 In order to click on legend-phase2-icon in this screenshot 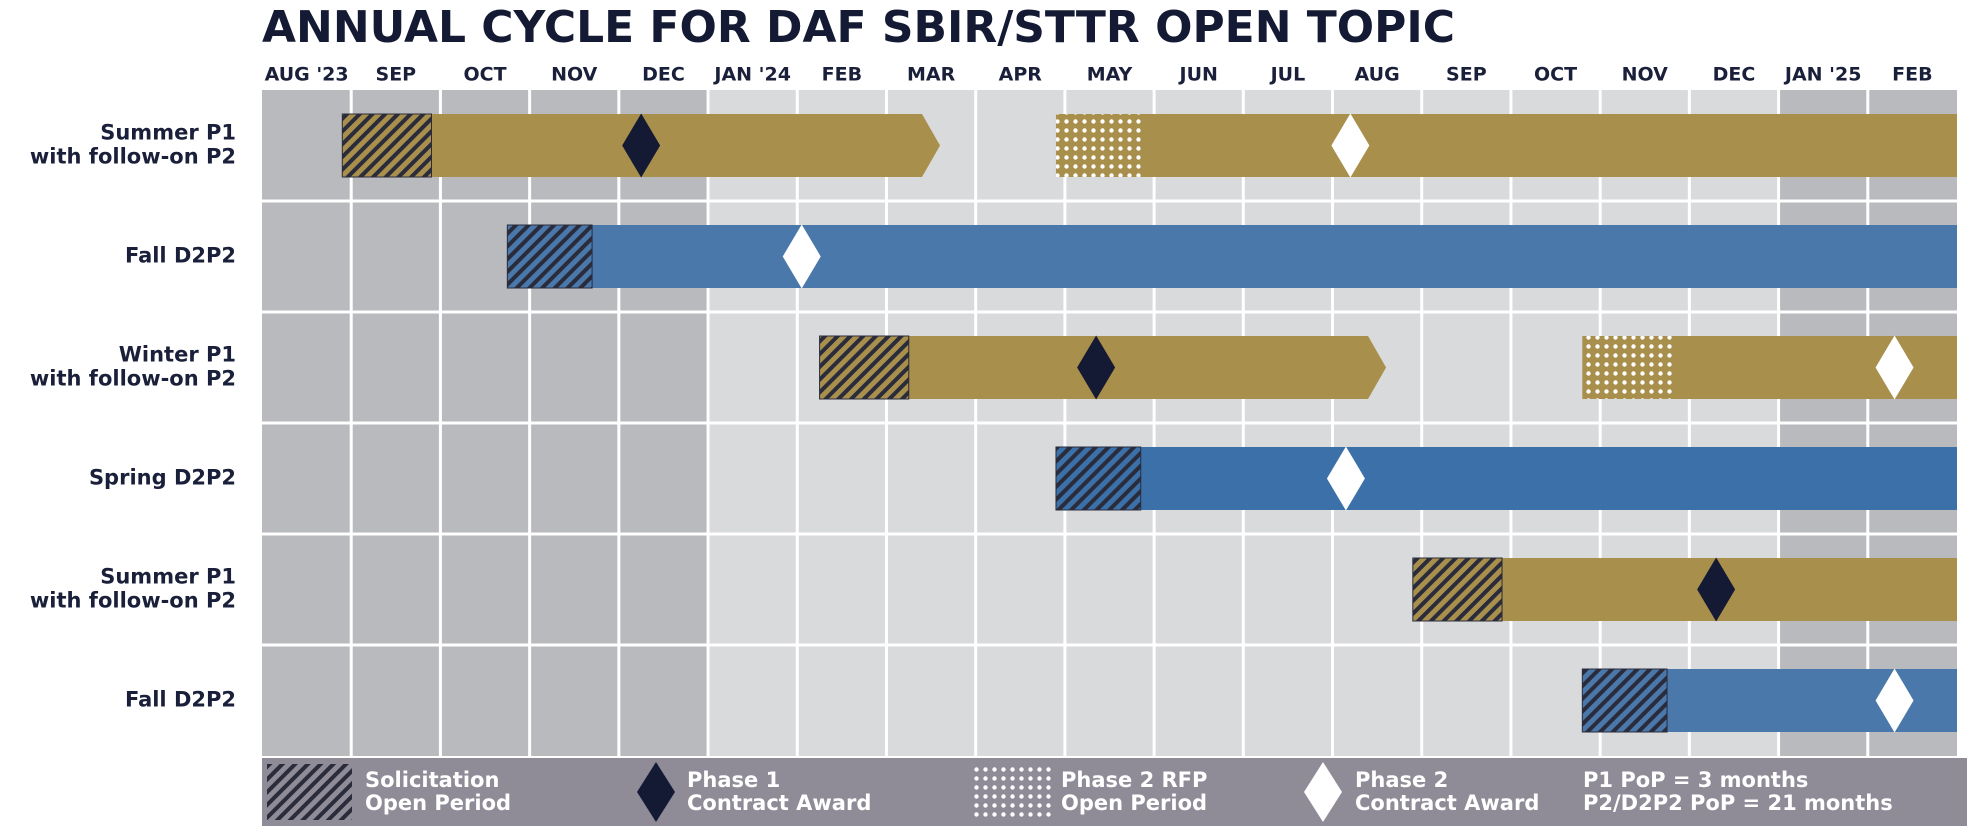, I will do `click(1323, 792)`.